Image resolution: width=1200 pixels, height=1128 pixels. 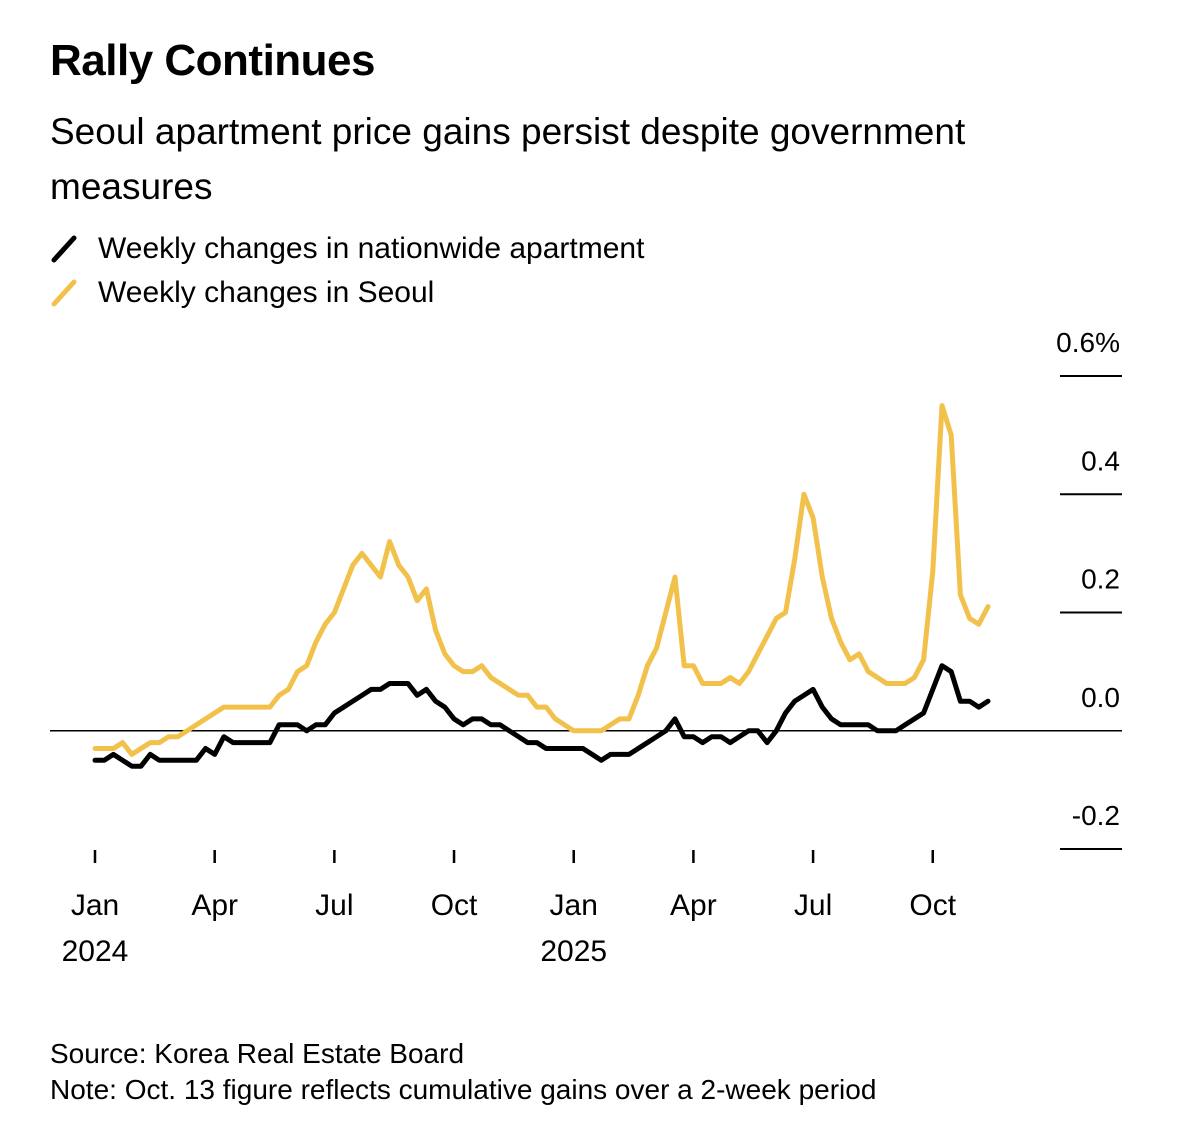 I want to click on source: Source: Korea Real Estate Board, so click(x=257, y=1053).